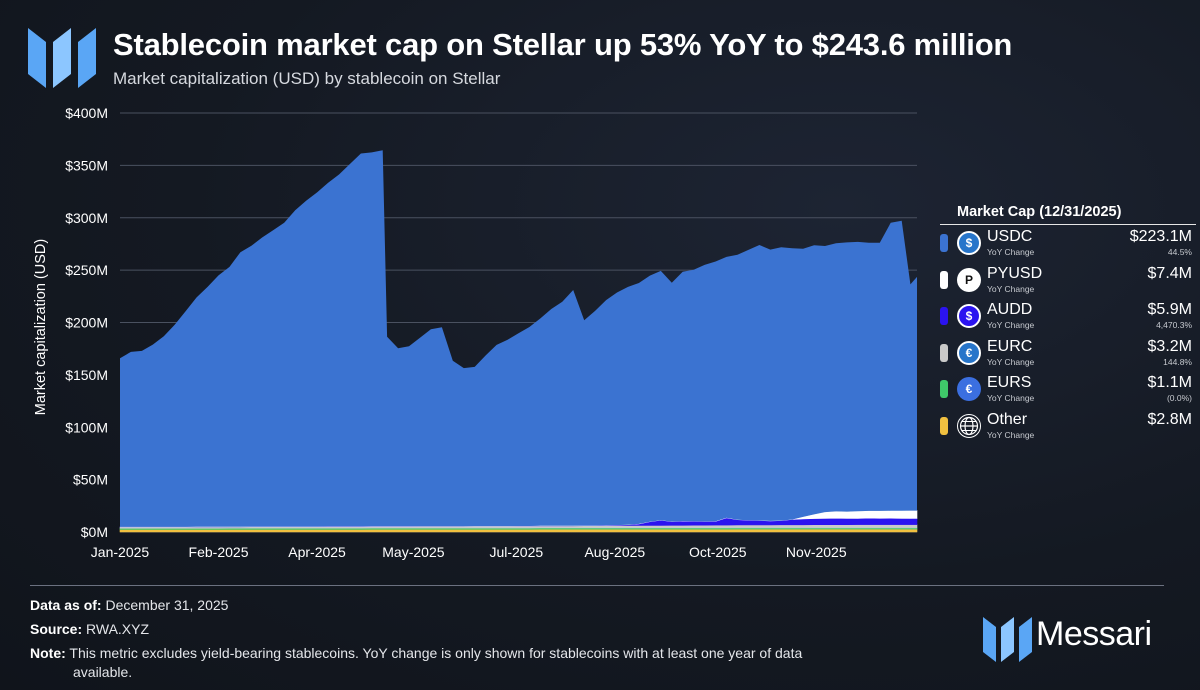 This screenshot has height=690, width=1200. I want to click on source-value: RWA.XYZ, so click(118, 629).